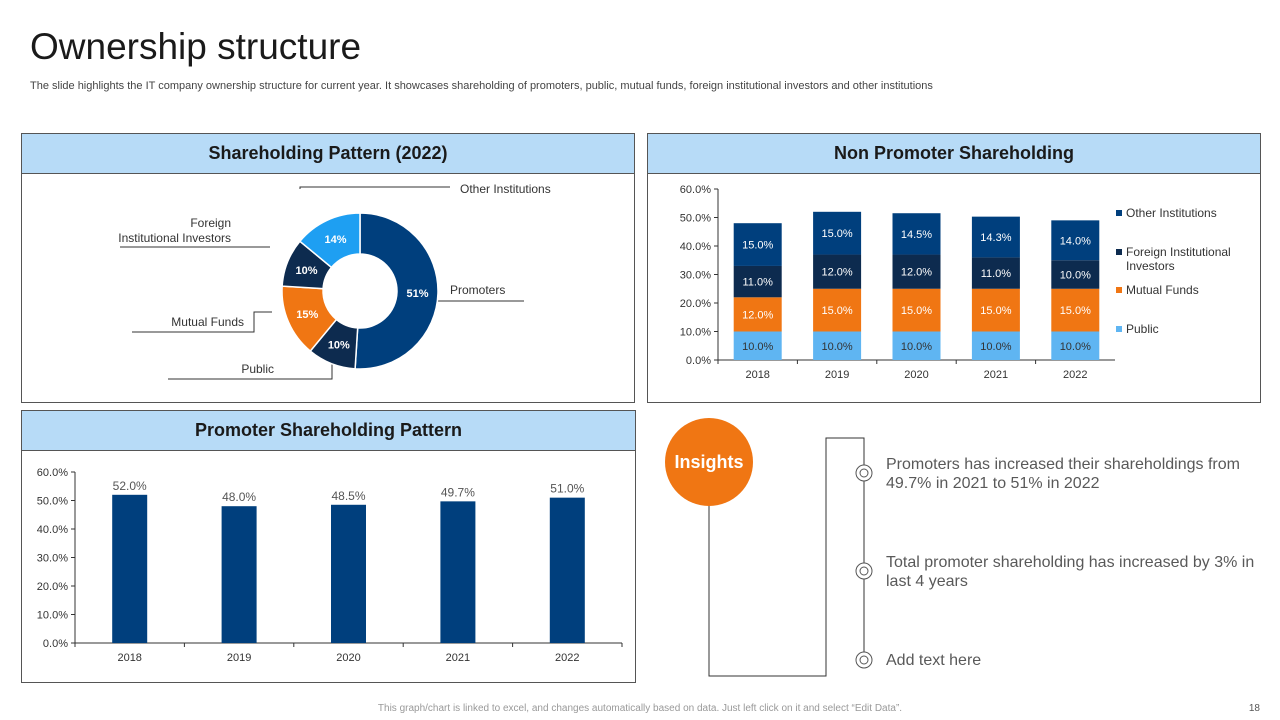 The height and width of the screenshot is (720, 1280). Describe the element at coordinates (458, 572) in the screenshot. I see `promoter-bar-2021` at that location.